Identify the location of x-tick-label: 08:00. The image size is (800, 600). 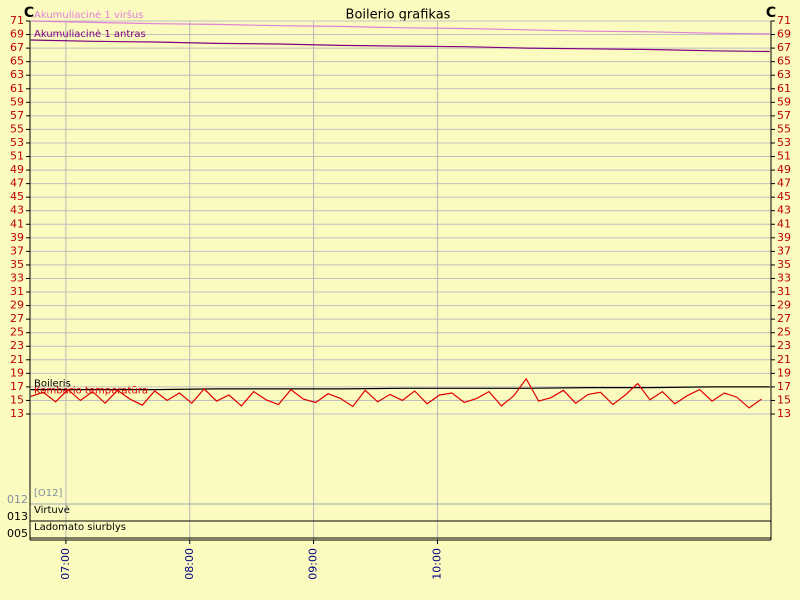
(189, 564).